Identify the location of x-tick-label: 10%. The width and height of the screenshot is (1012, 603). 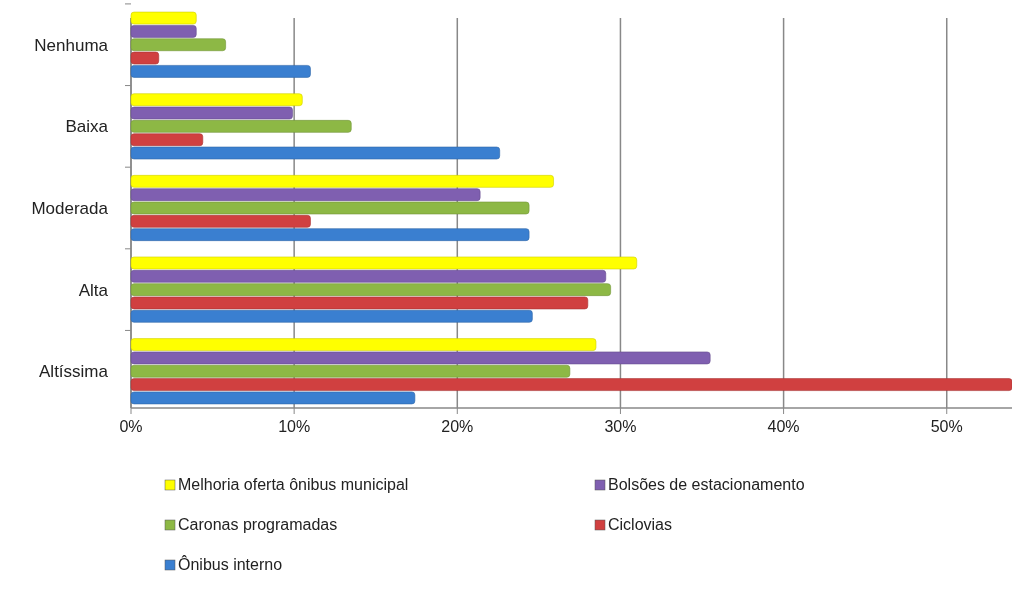
(294, 426).